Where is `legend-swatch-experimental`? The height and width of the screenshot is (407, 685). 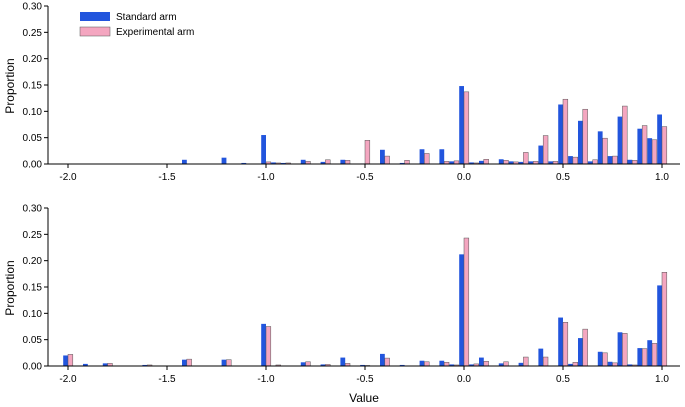 legend-swatch-experimental is located at coordinates (95, 31).